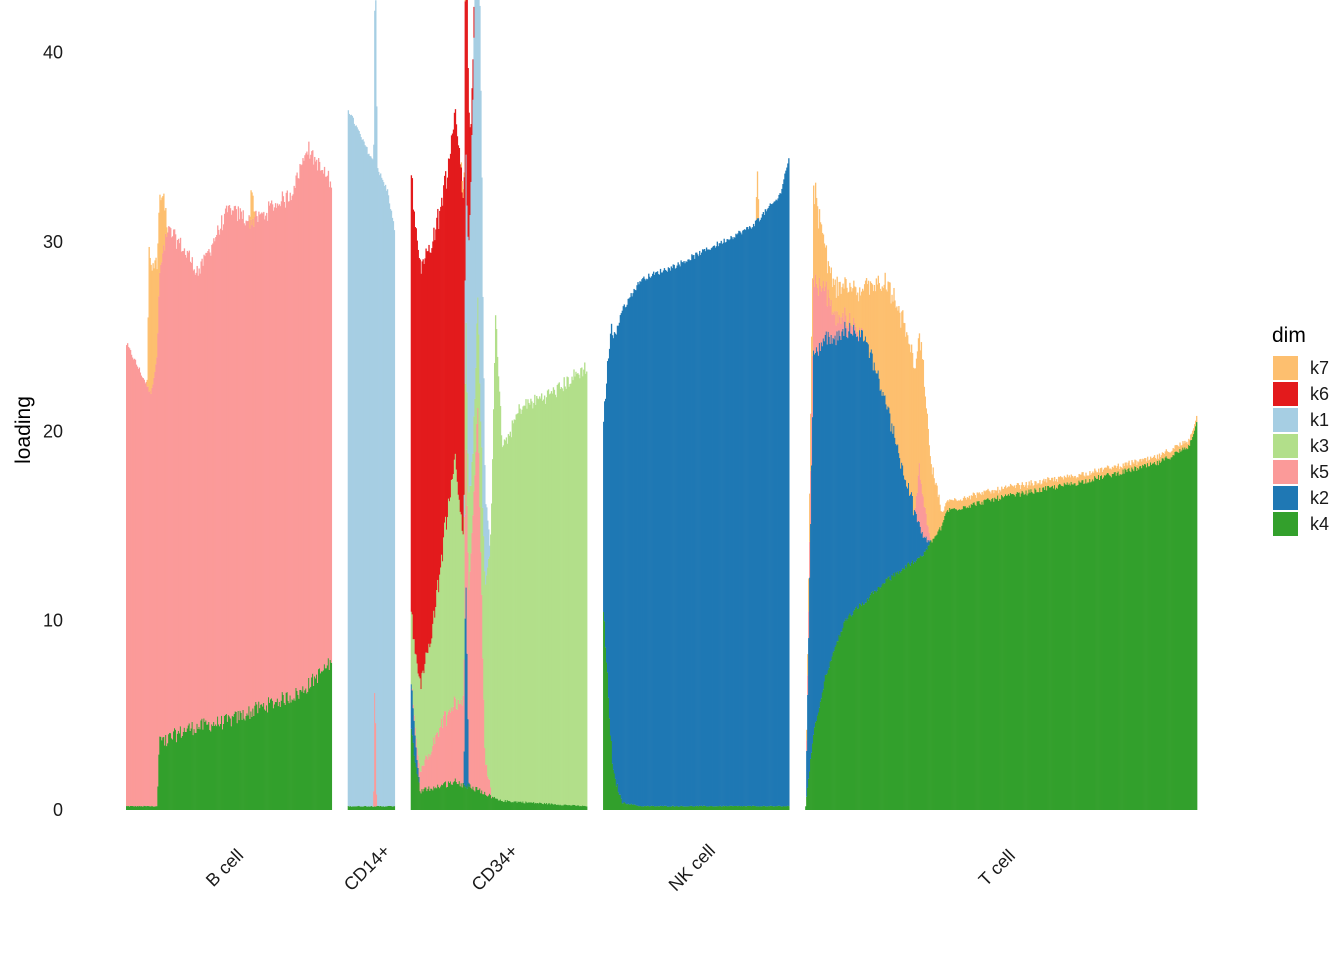 This screenshot has height=960, width=1344. What do you see at coordinates (431, 448) in the screenshot?
I see `bar-segment-k6` at bounding box center [431, 448].